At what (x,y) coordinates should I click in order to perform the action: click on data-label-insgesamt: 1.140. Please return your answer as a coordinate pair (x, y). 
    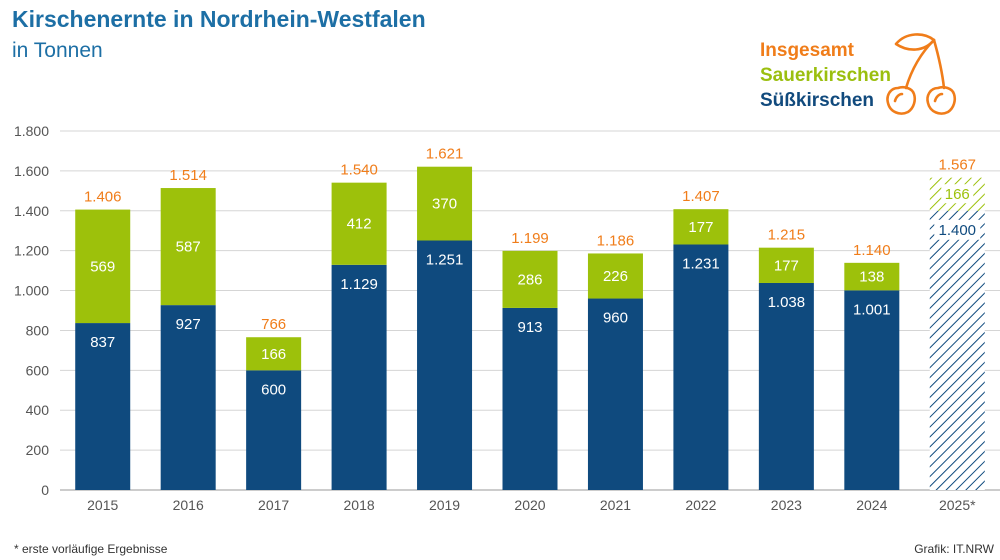
    Looking at the image, I should click on (872, 250).